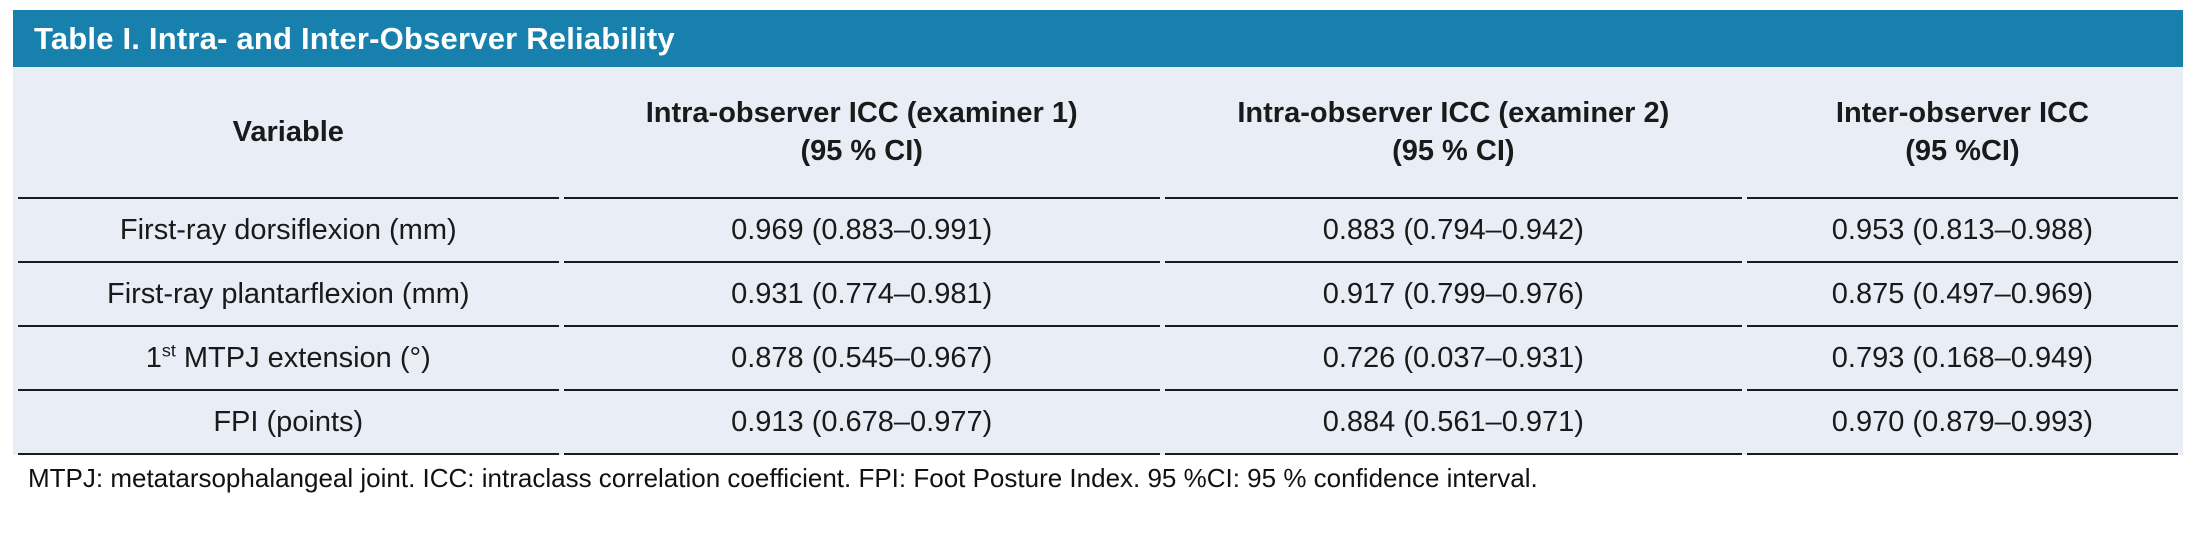 This screenshot has height=539, width=2196. I want to click on icc-value-cell: 0.970 (0.879–0.993), so click(1962, 423).